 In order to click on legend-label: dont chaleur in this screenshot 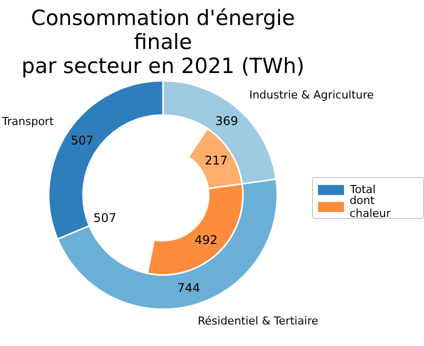, I will do `click(371, 207)`.